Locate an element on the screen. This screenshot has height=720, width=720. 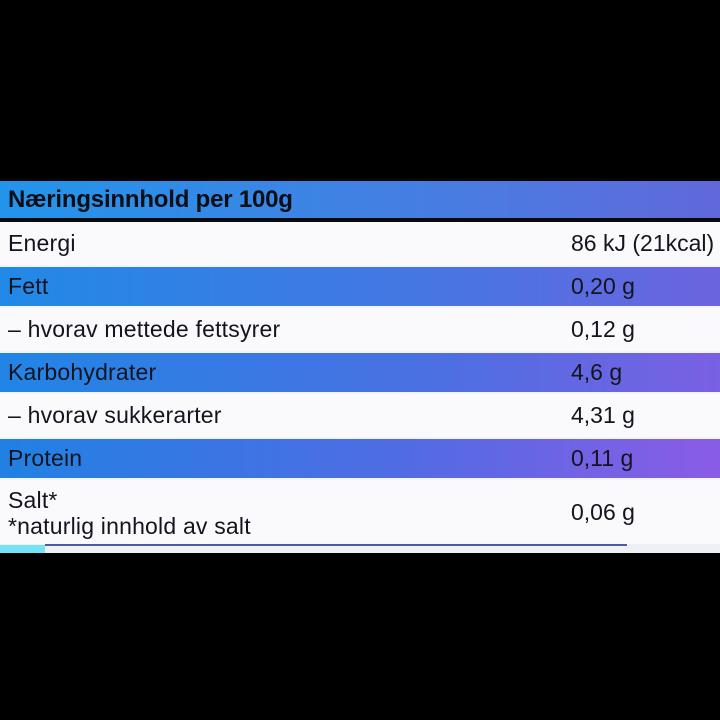
salt-footnote: *naturlig innhold av salt is located at coordinates (129, 526).